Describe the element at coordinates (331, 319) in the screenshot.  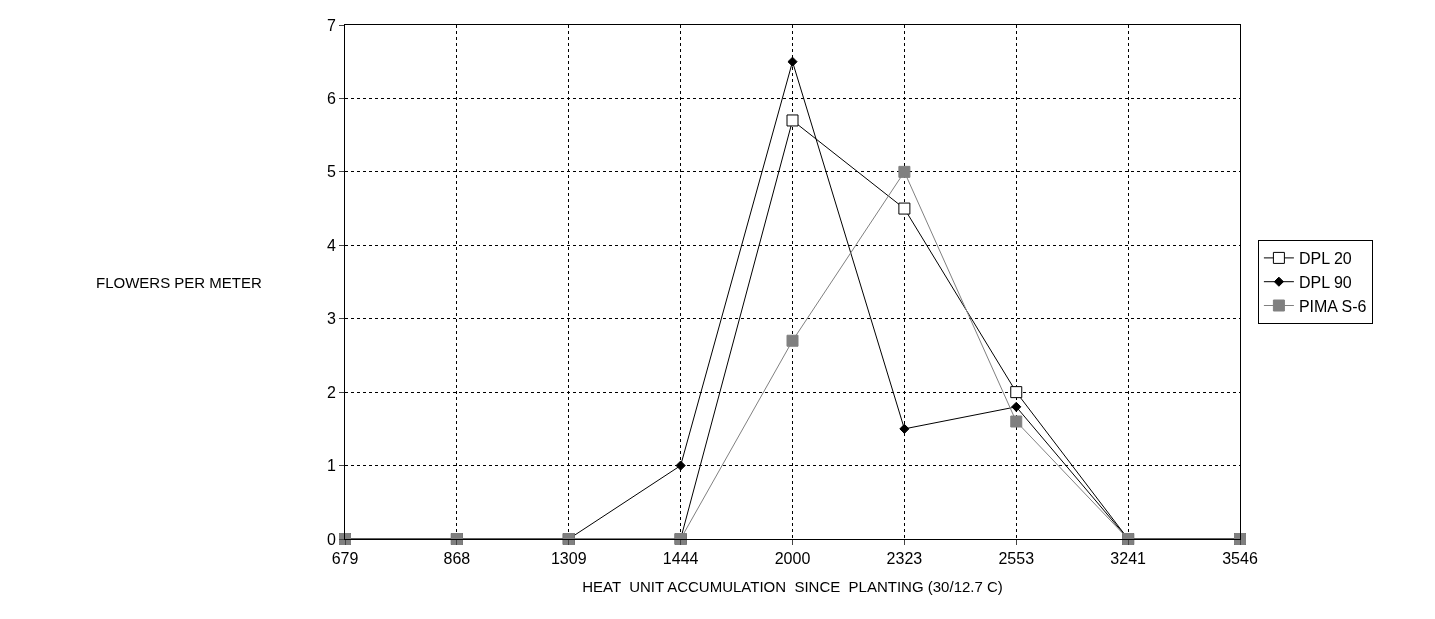
I see `y-tick-label: 3` at that location.